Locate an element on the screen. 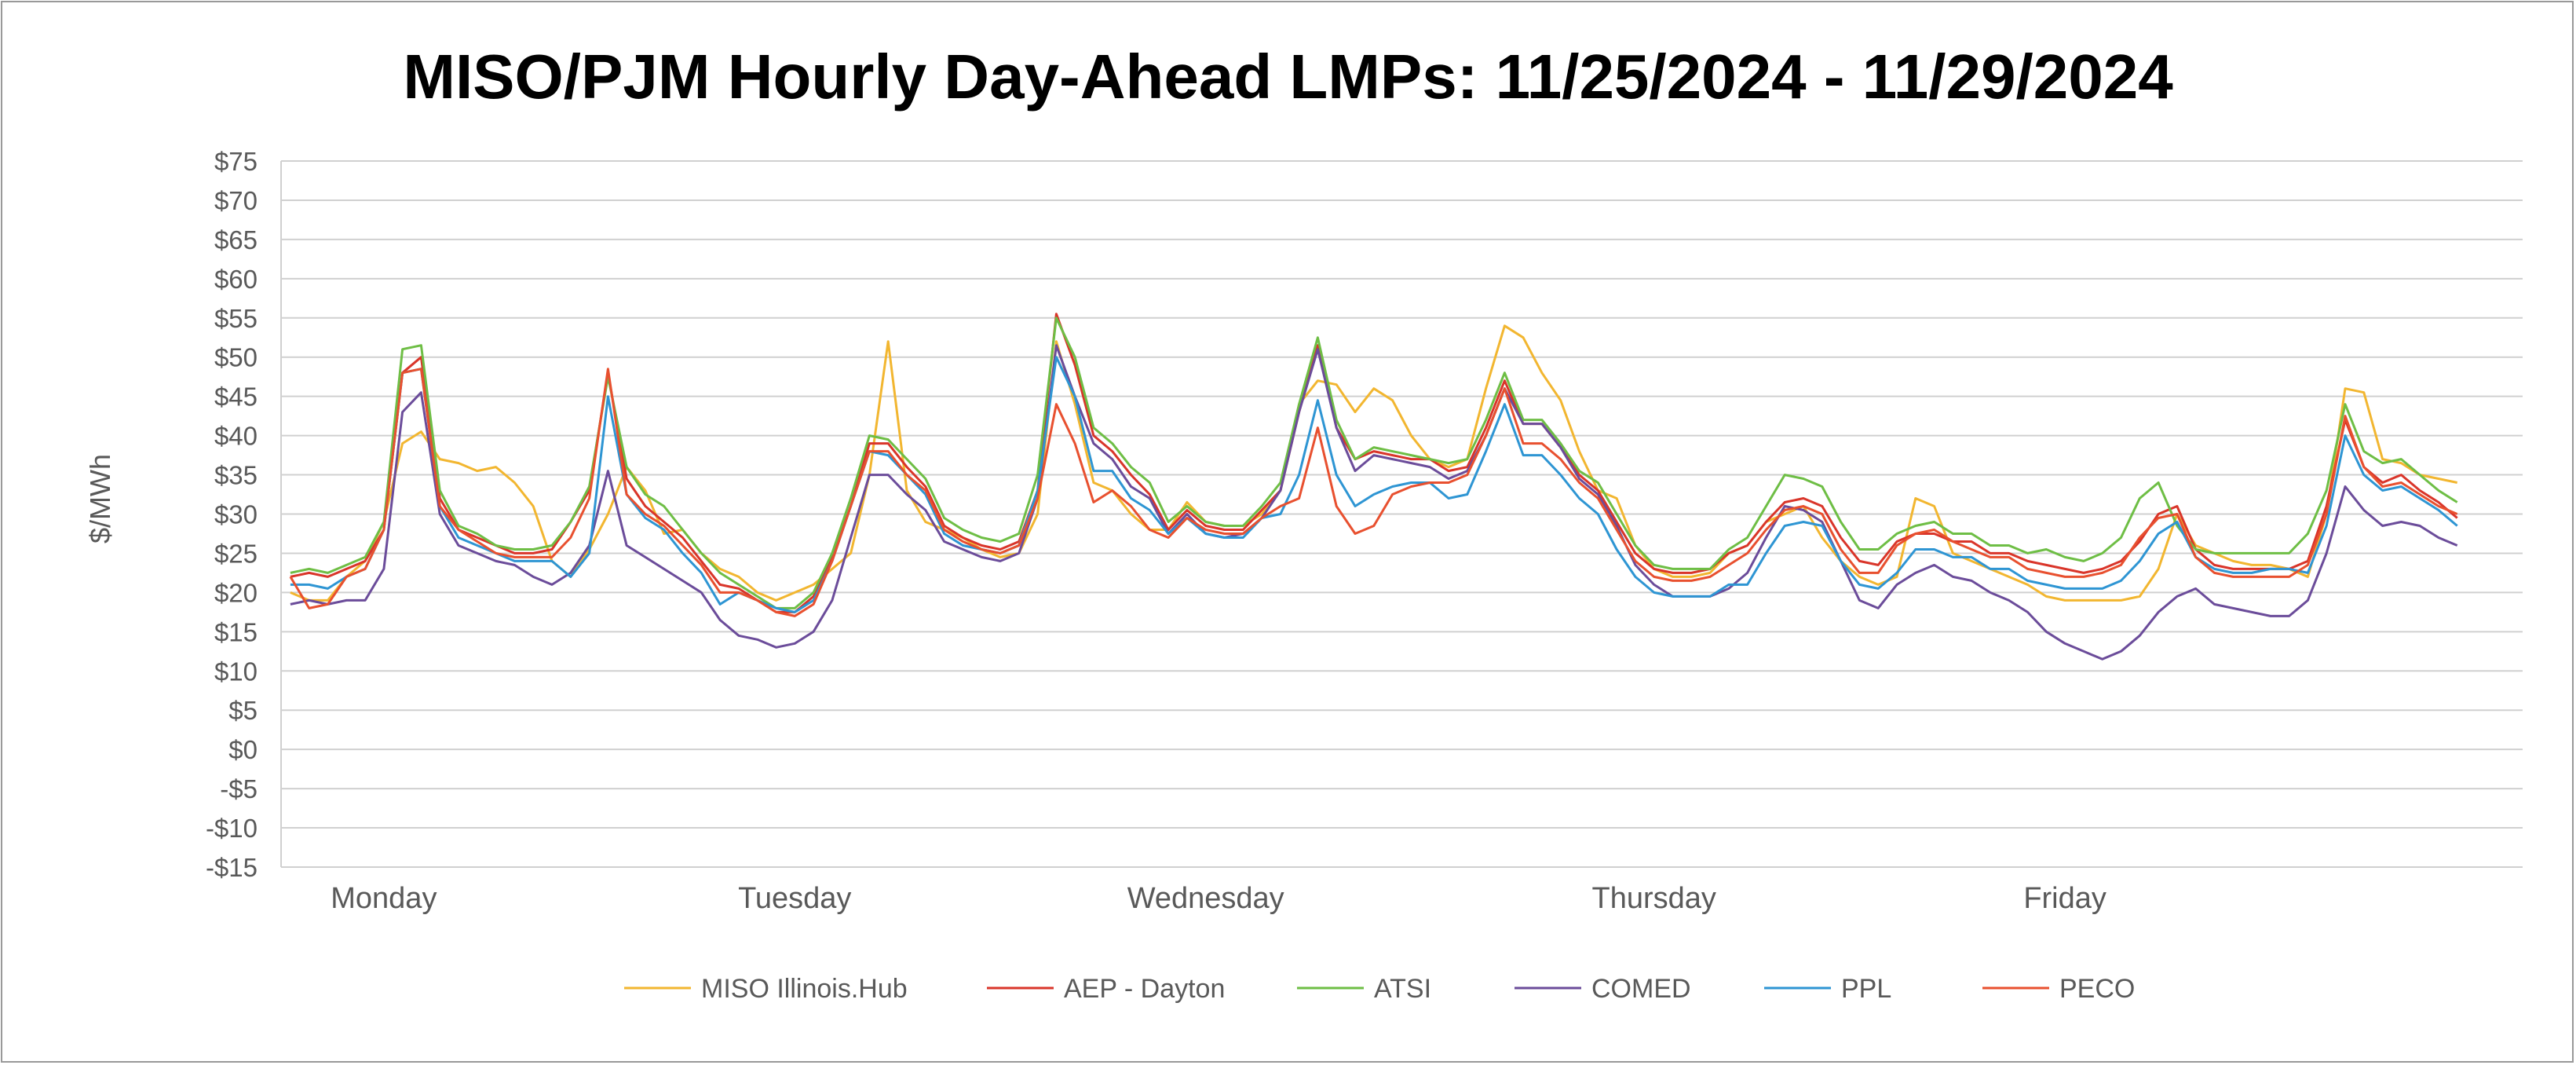 The height and width of the screenshot is (1065, 2576). y-tick-label: $60 is located at coordinates (236, 279).